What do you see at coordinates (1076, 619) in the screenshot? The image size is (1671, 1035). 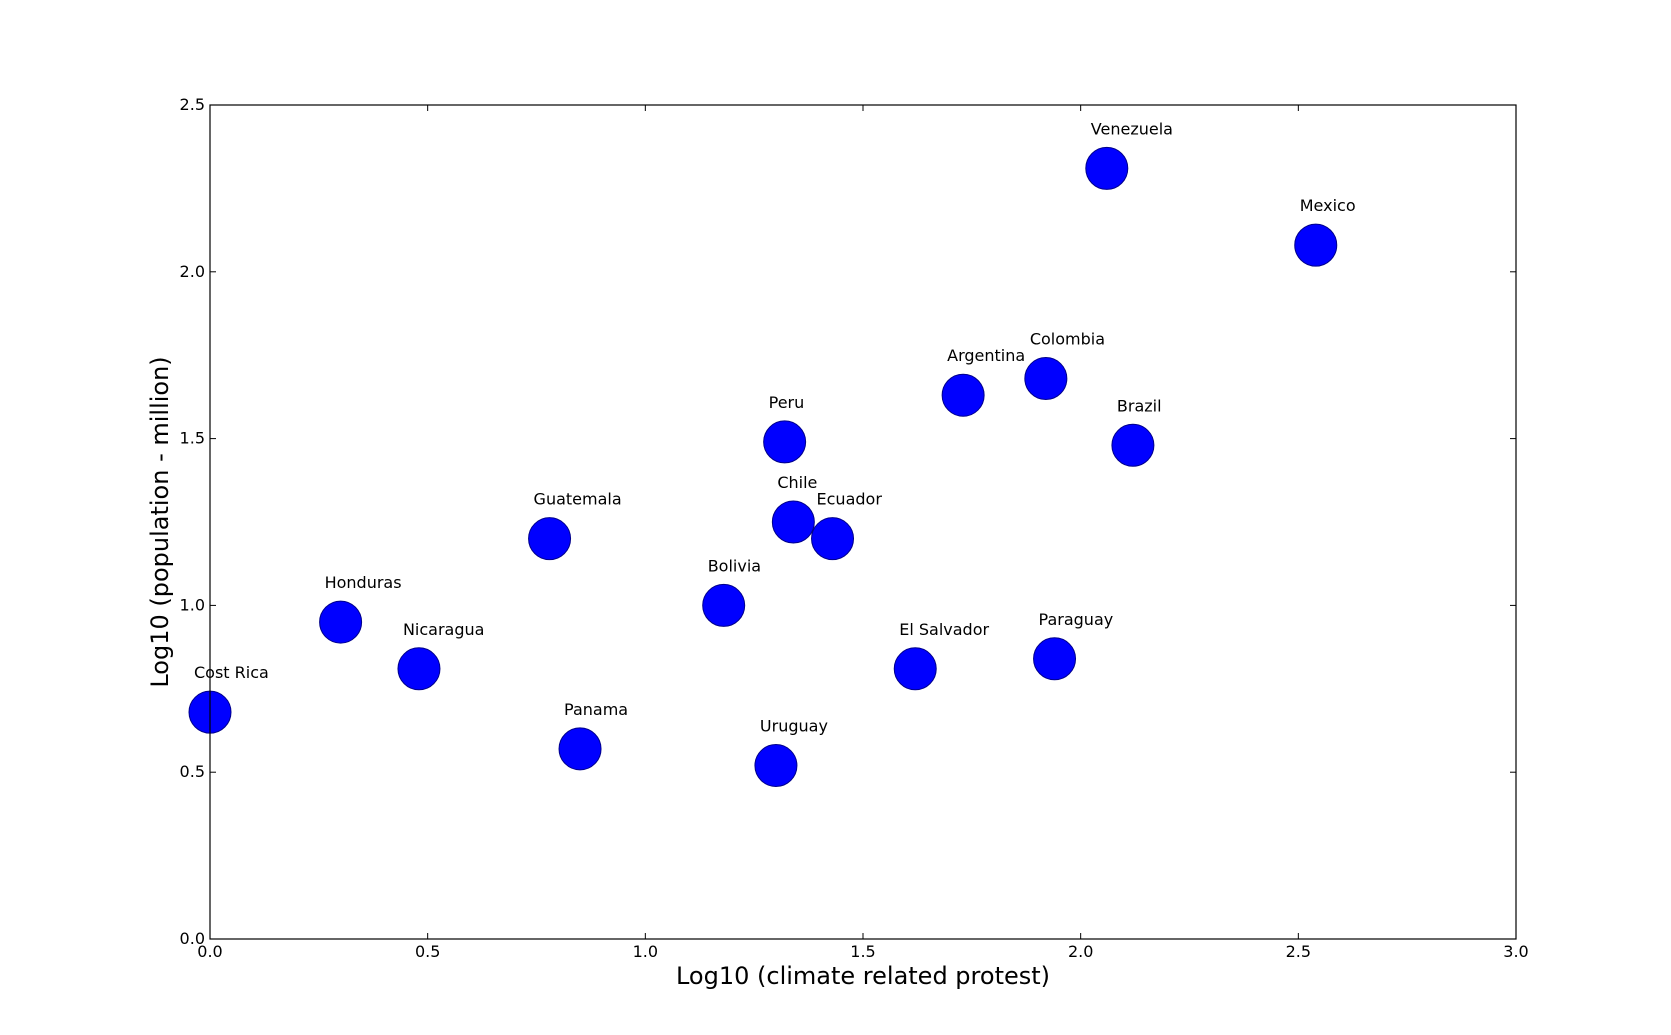 I see `data-point-label: Paraguay` at bounding box center [1076, 619].